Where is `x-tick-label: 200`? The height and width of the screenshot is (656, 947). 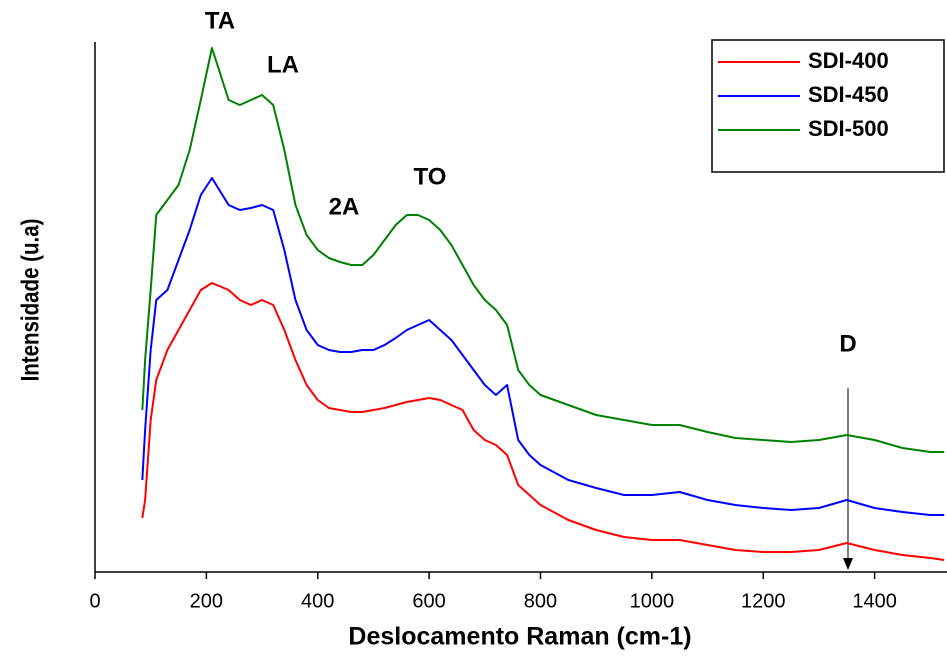 x-tick-label: 200 is located at coordinates (206, 601).